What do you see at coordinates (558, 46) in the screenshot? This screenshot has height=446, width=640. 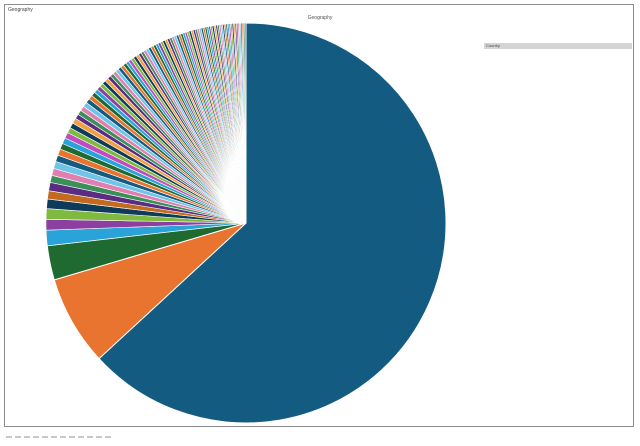 I see `legend-header: Country` at bounding box center [558, 46].